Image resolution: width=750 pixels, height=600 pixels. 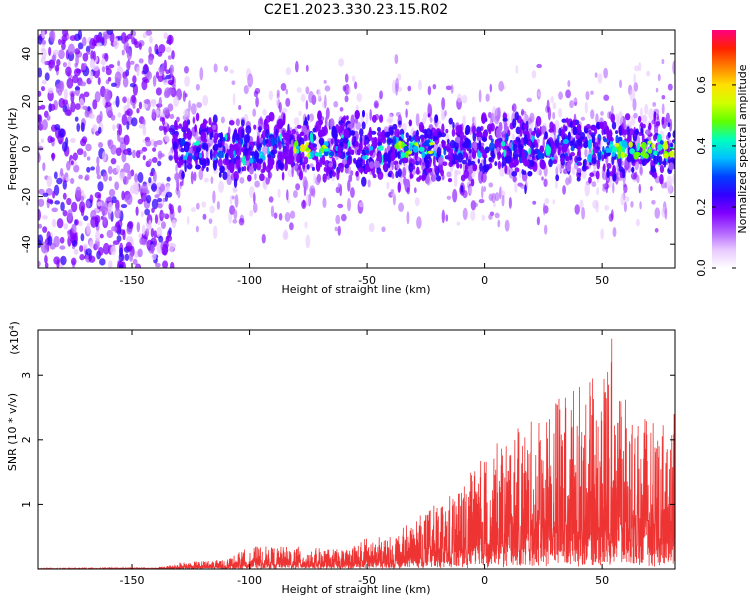 I want to click on y-tick-label: 20, so click(x=26, y=101).